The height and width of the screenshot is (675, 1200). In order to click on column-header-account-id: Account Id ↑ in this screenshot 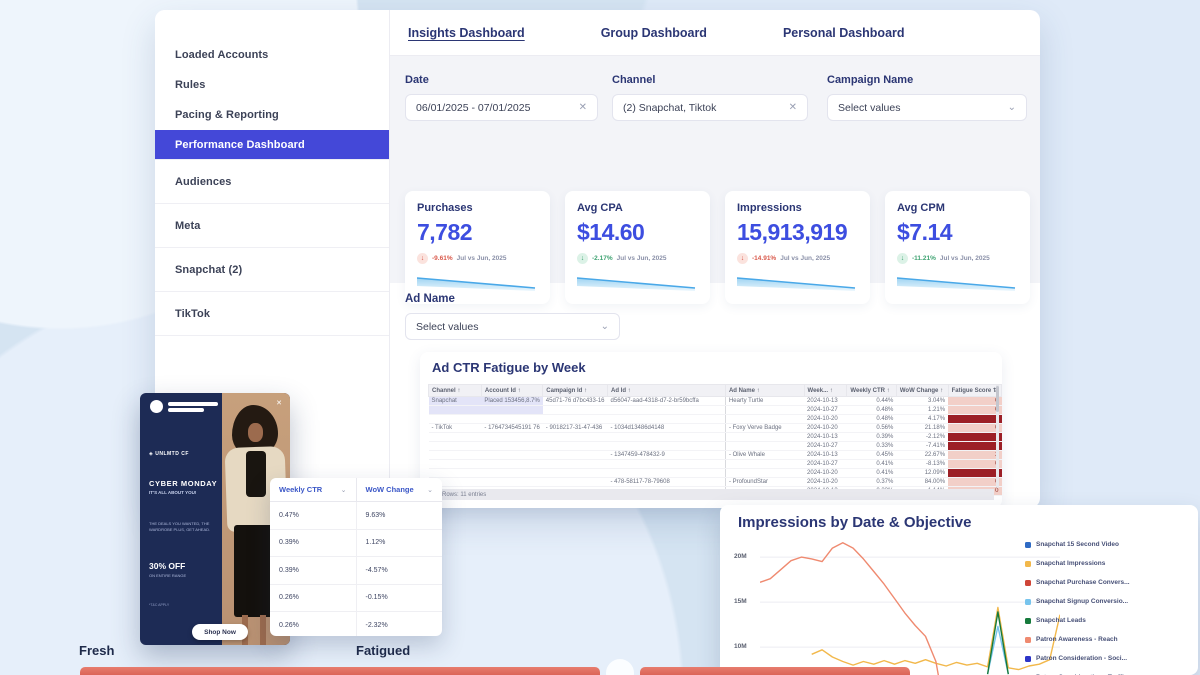, I will do `click(512, 390)`.